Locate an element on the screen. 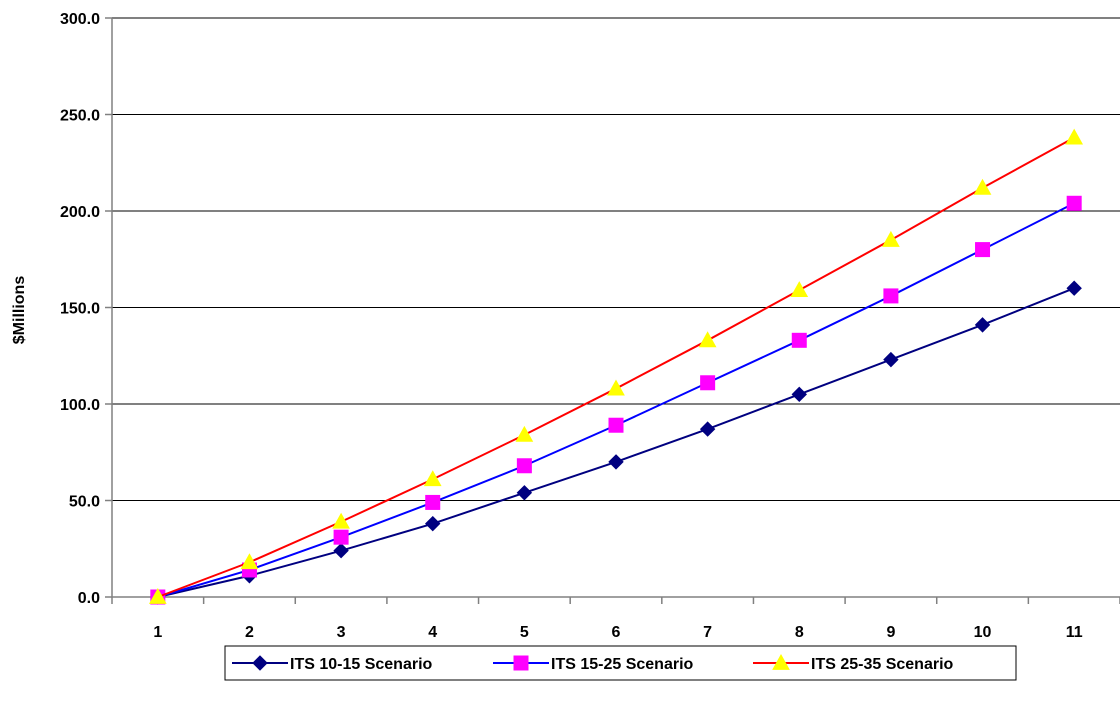 This screenshot has width=1120, height=707. y-tick-labels: 0.0 50.0 100.0 150.0 200.0 250.0 300.0 is located at coordinates (86, 309).